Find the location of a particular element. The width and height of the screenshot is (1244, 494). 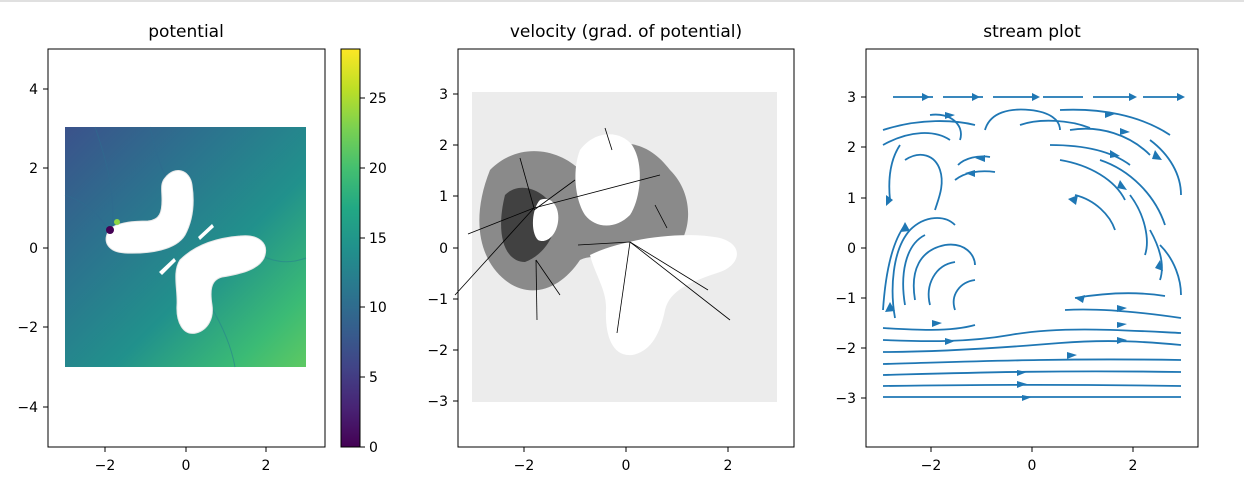

colorbar-tick-label: 25 is located at coordinates (378, 99).